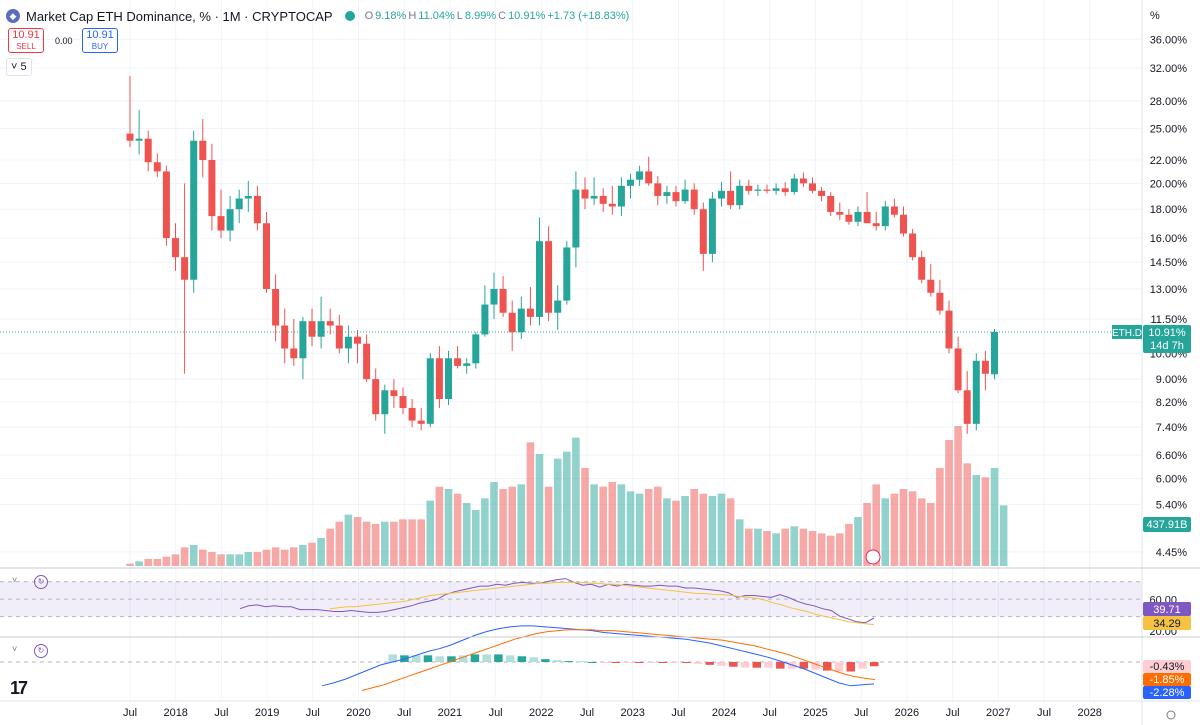  I want to click on low-label: L, so click(459, 16).